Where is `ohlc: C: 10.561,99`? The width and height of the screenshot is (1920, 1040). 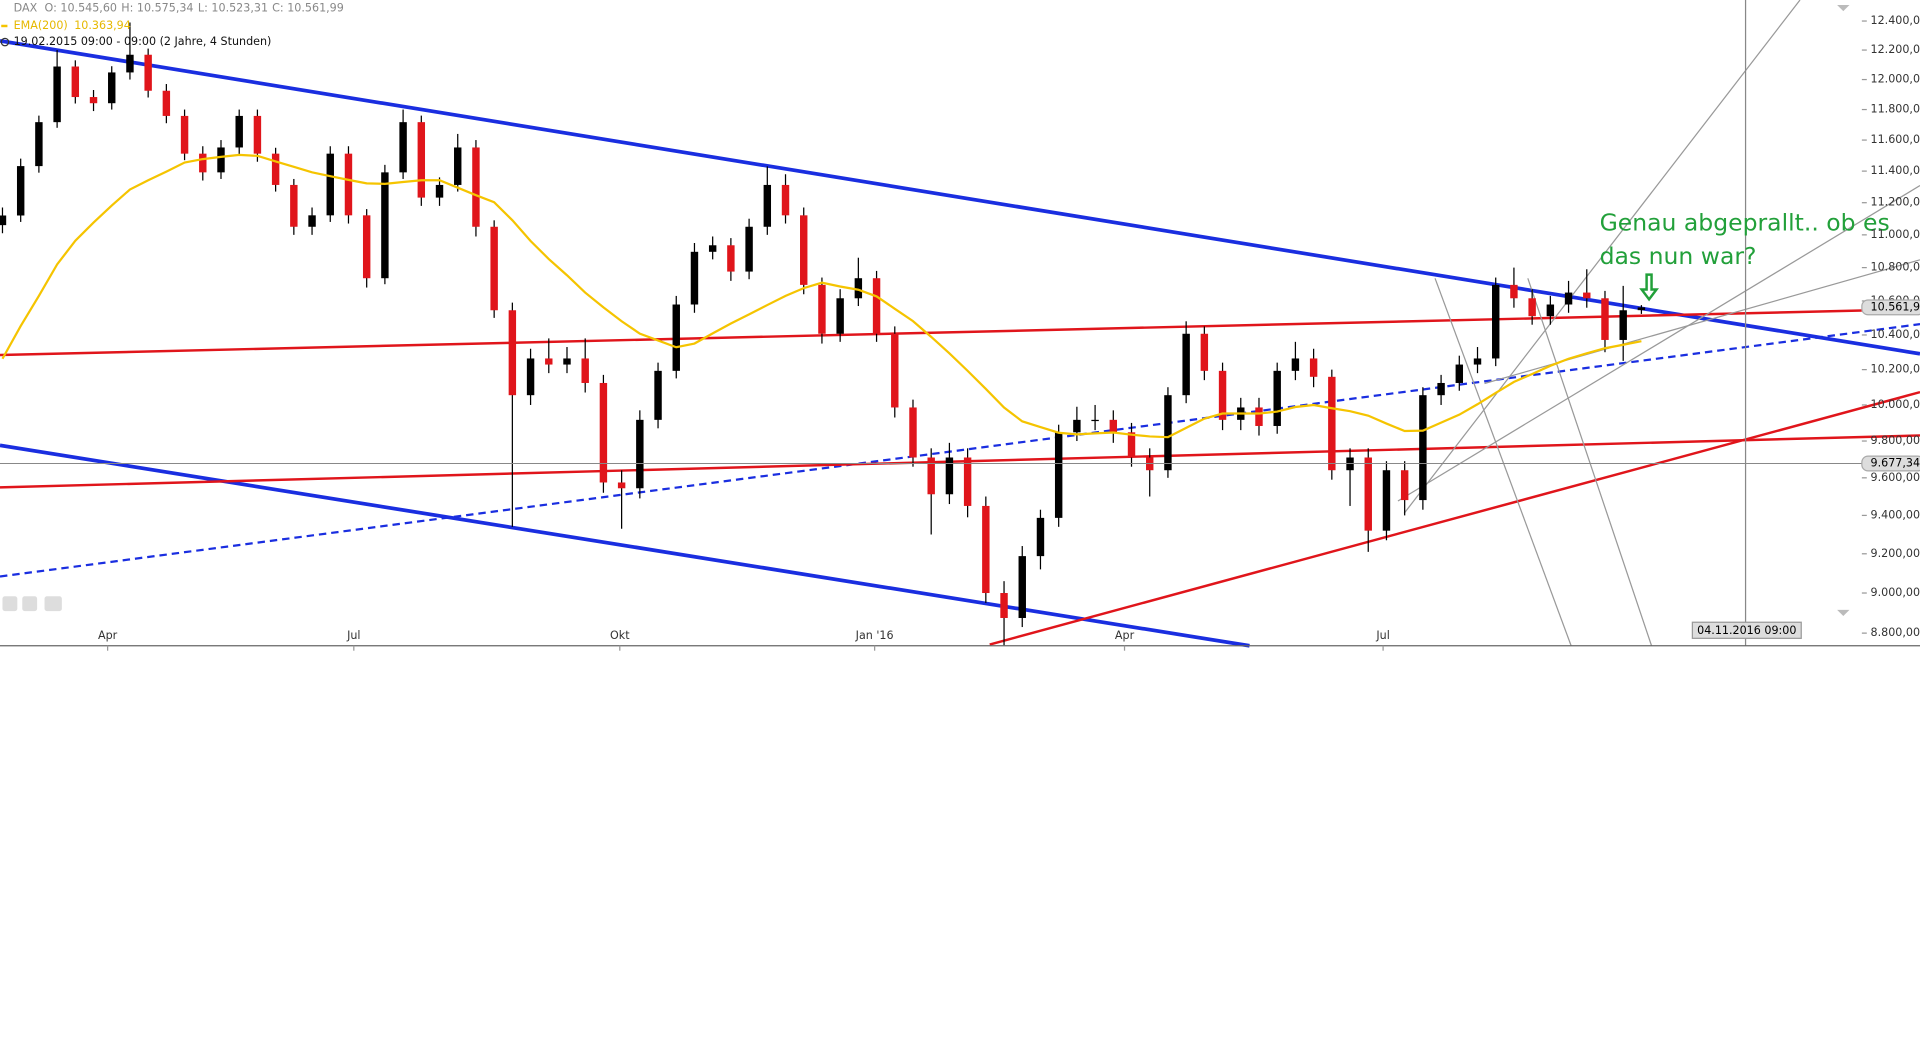
ohlc: C: 10.561,99 is located at coordinates (308, 8).